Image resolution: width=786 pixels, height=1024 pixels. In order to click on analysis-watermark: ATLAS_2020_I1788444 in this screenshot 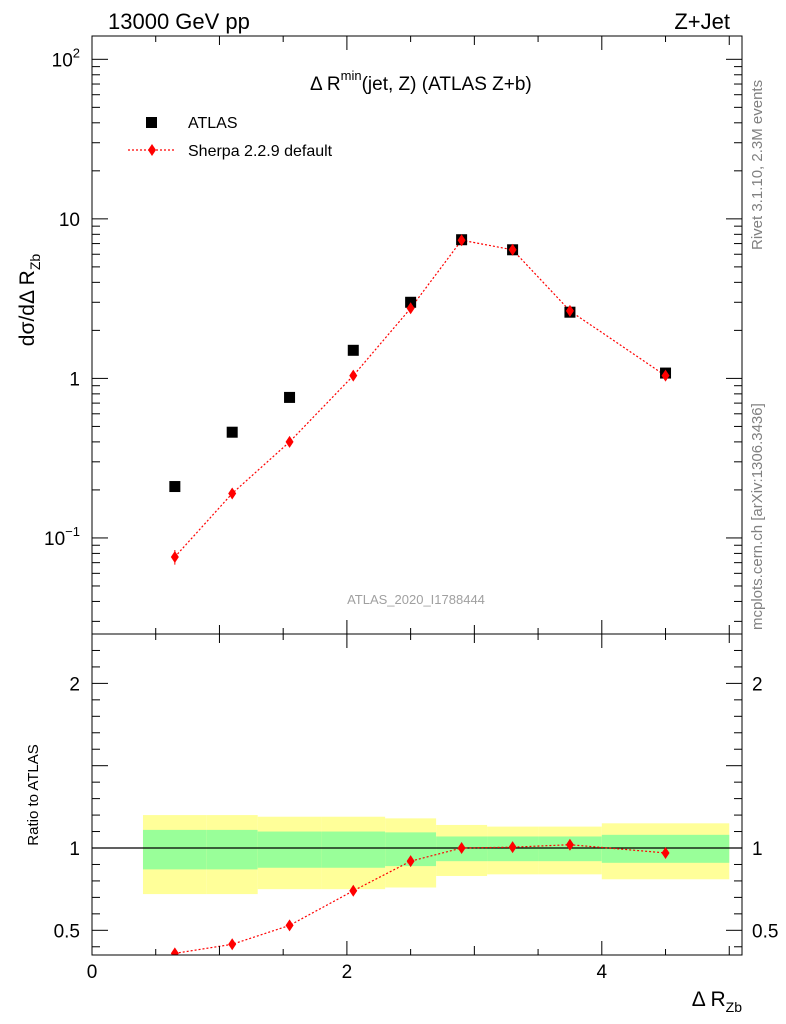, I will do `click(416, 599)`.